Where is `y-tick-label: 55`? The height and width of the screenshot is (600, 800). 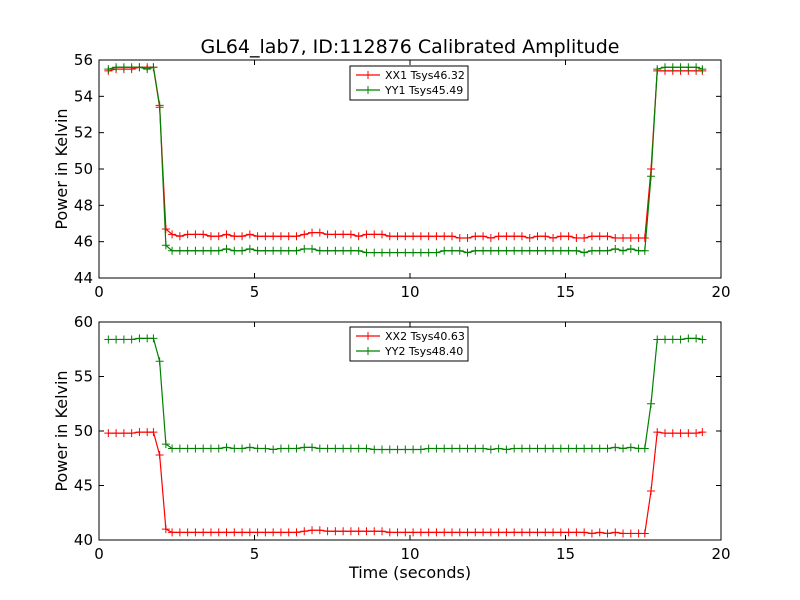
y-tick-label: 55 is located at coordinates (83, 377).